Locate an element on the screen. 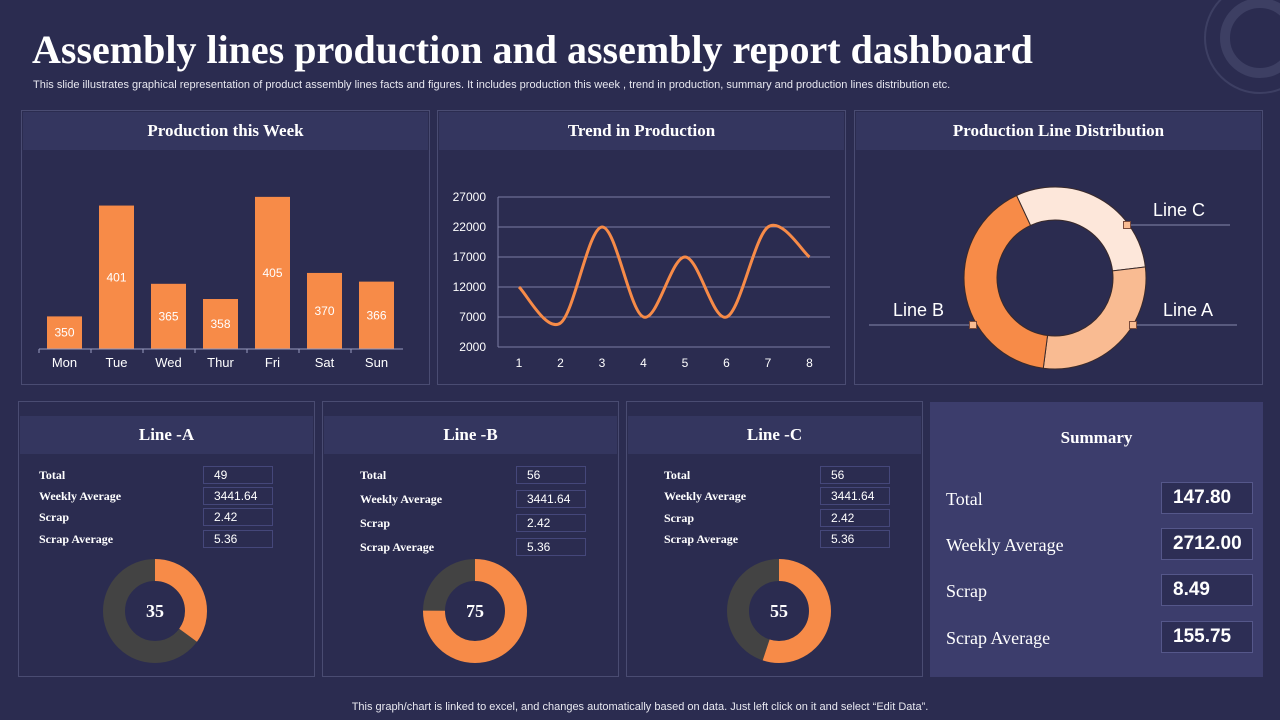 This screenshot has height=720, width=1280. x-tick-label: 6 is located at coordinates (726, 363).